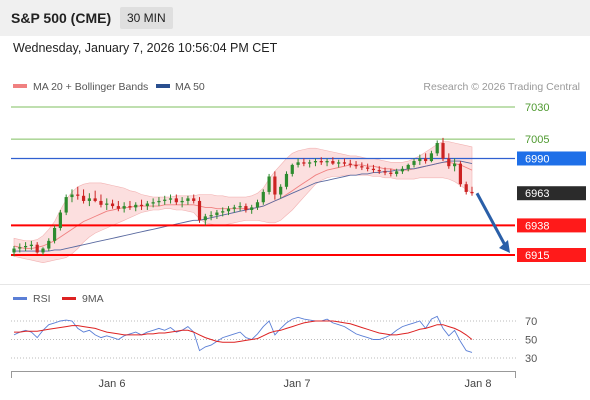  What do you see at coordinates (90, 87) in the screenshot?
I see `ma20-legend-label: MA 20 + Bollinger Bands` at bounding box center [90, 87].